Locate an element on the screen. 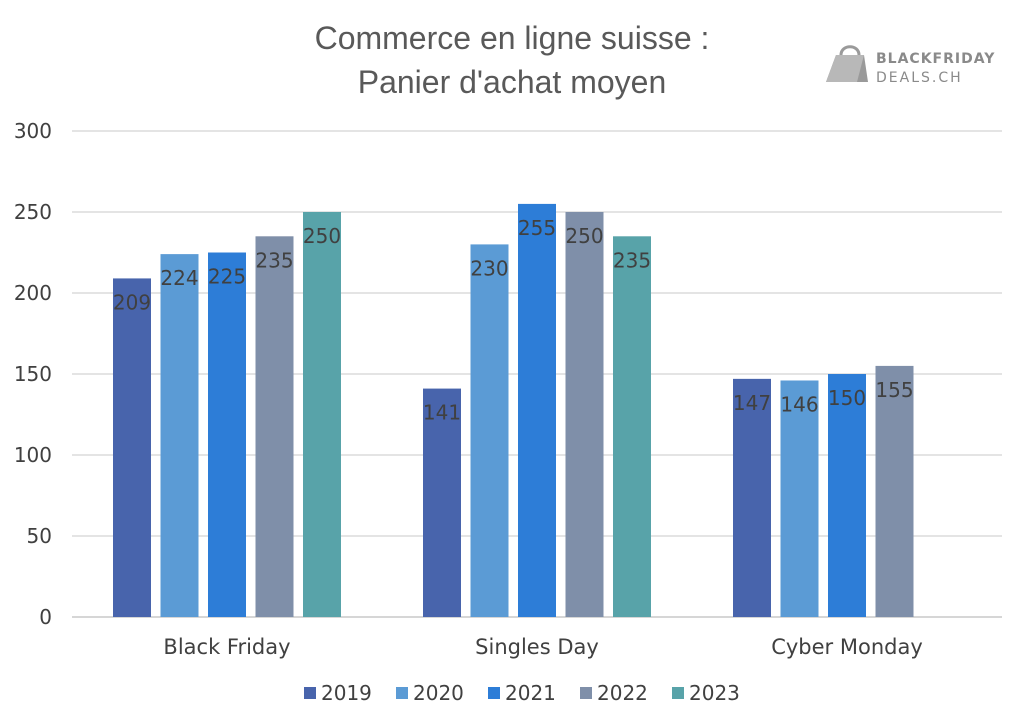  shopping-bag-icon is located at coordinates (847, 63).